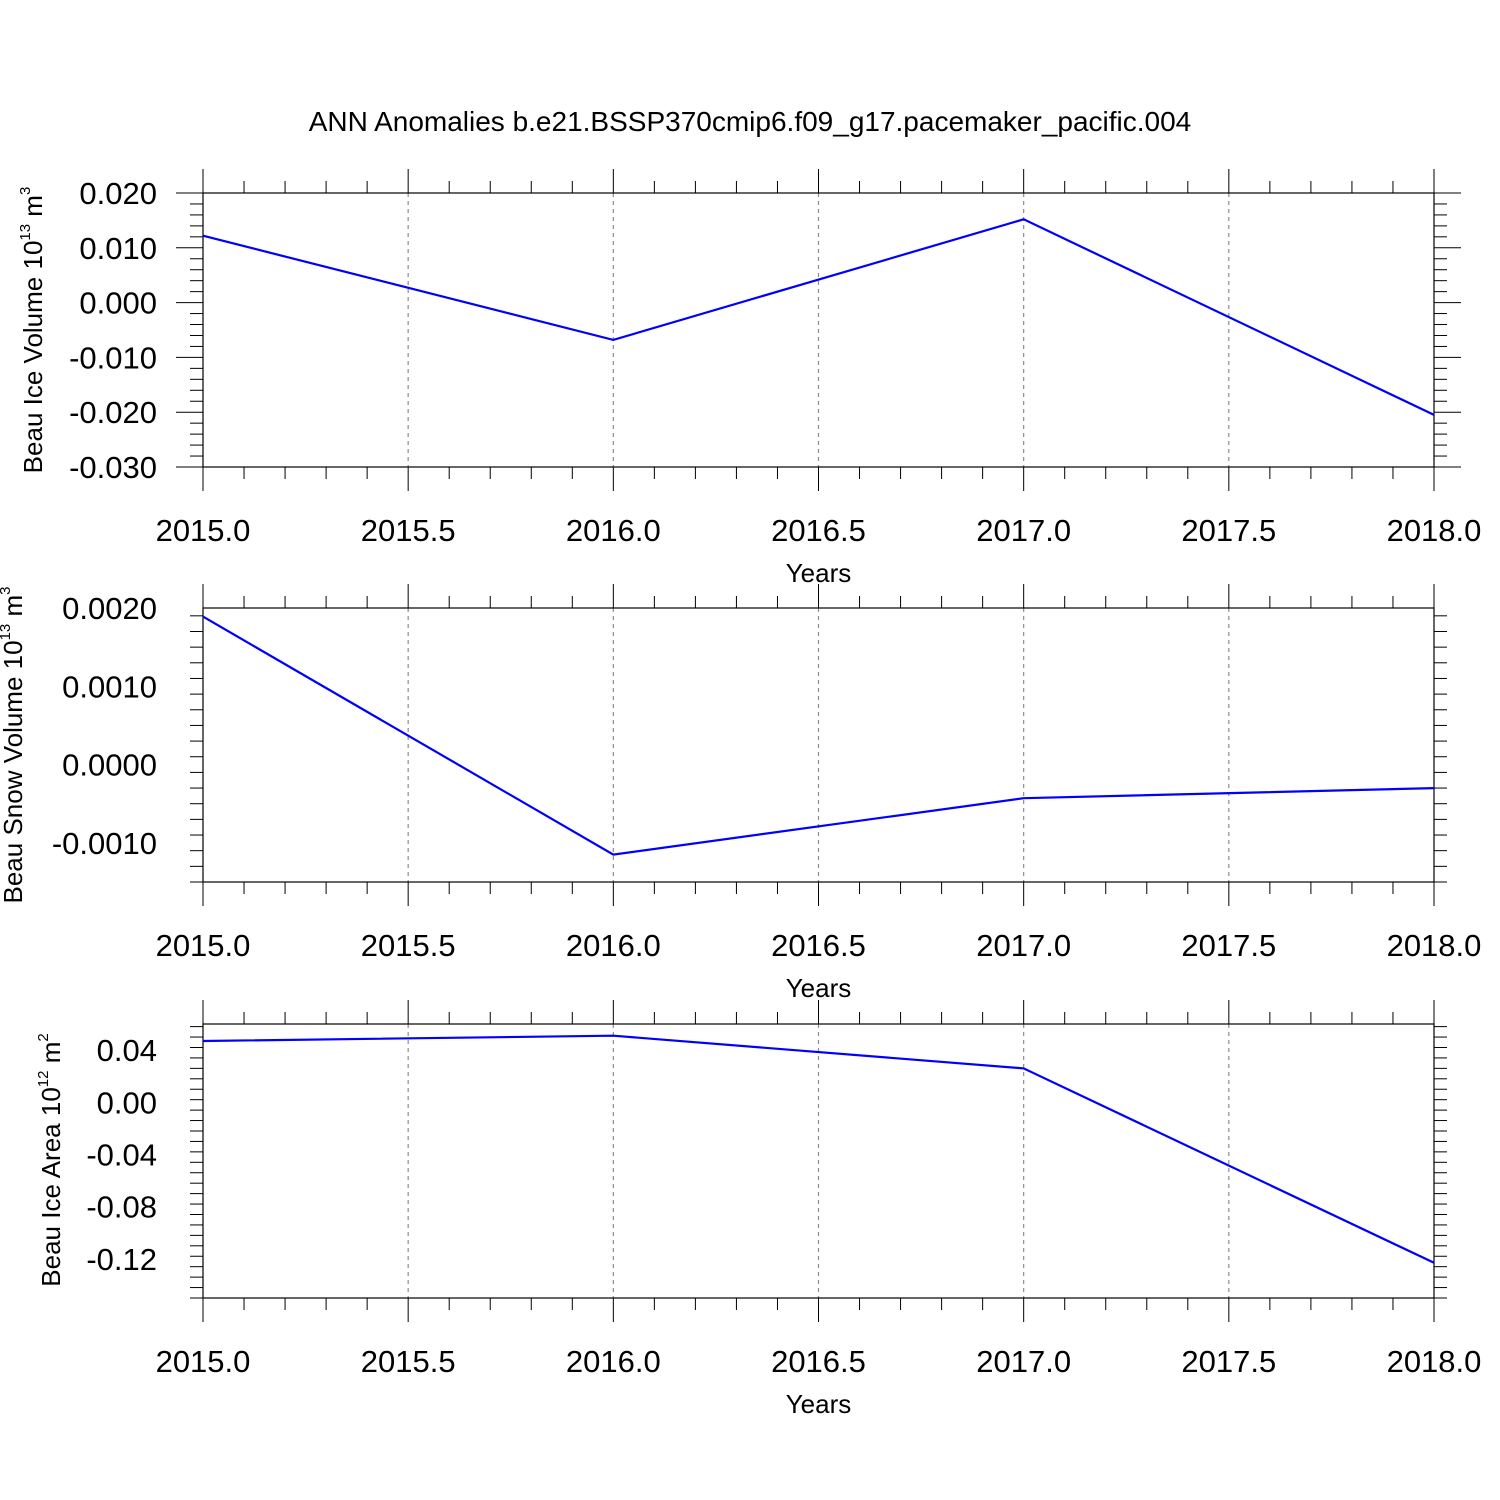 This screenshot has width=1500, height=1500. What do you see at coordinates (121, 1207) in the screenshot?
I see `y-tick-label: -0.08` at bounding box center [121, 1207].